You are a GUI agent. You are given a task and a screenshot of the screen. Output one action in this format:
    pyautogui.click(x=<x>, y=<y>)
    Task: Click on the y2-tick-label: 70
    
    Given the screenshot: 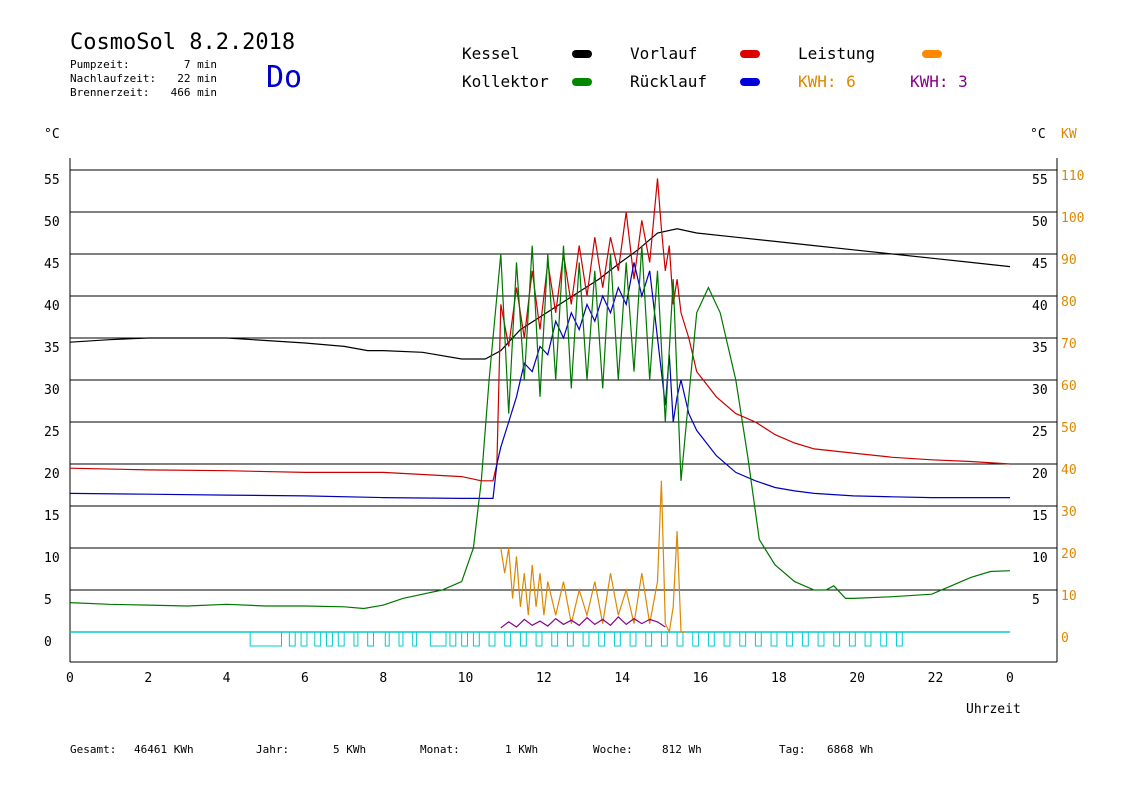 What is the action you would take?
    pyautogui.click(x=1069, y=344)
    